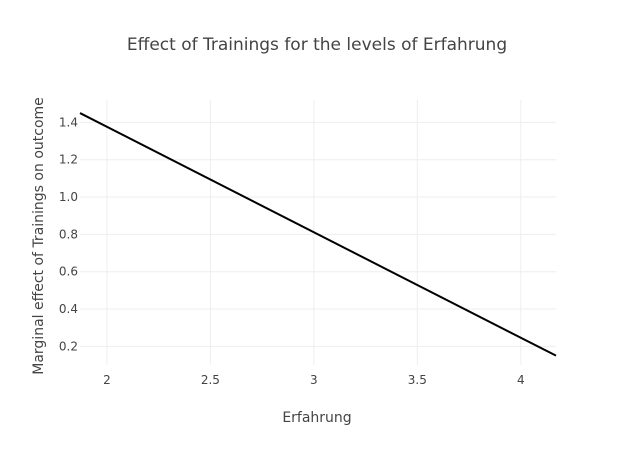 This screenshot has height=450, width=636. Describe the element at coordinates (210, 380) in the screenshot. I see `x-tick-label: 2.5` at that location.